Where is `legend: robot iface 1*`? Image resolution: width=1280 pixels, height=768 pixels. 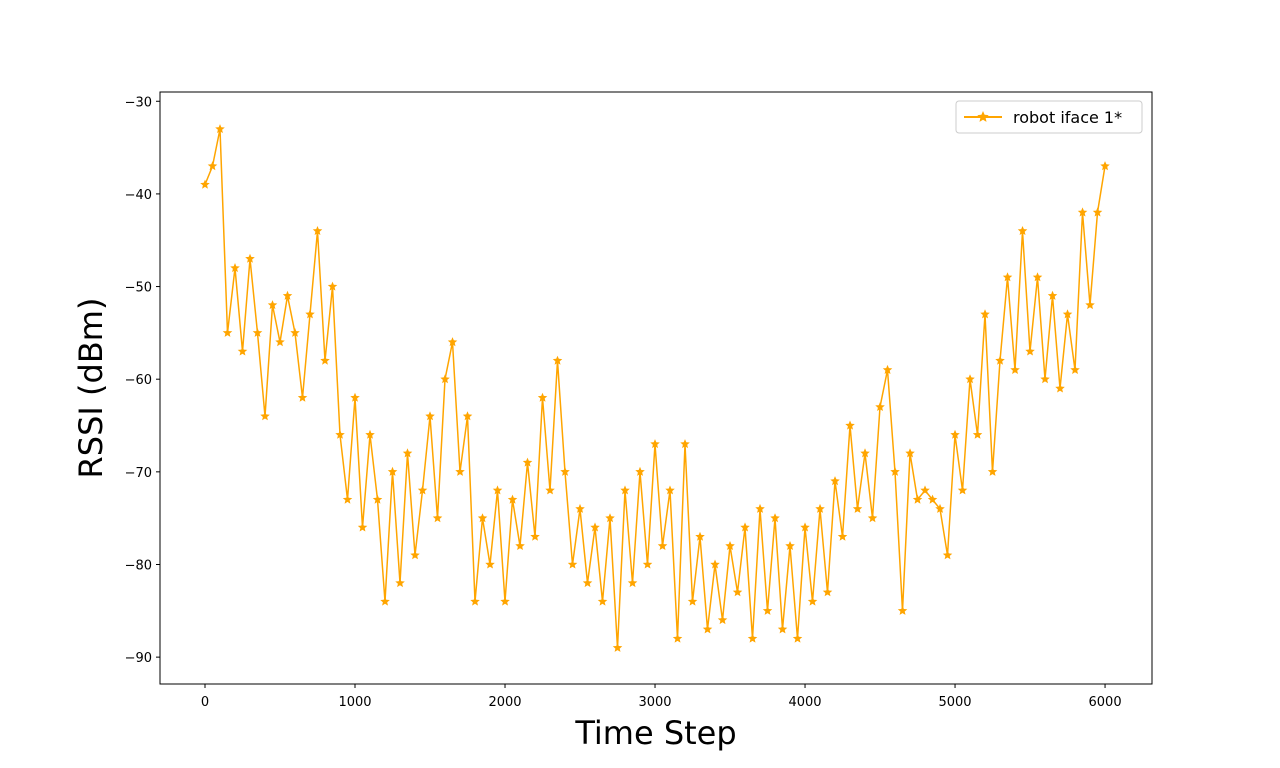 legend: robot iface 1* is located at coordinates (1049, 117).